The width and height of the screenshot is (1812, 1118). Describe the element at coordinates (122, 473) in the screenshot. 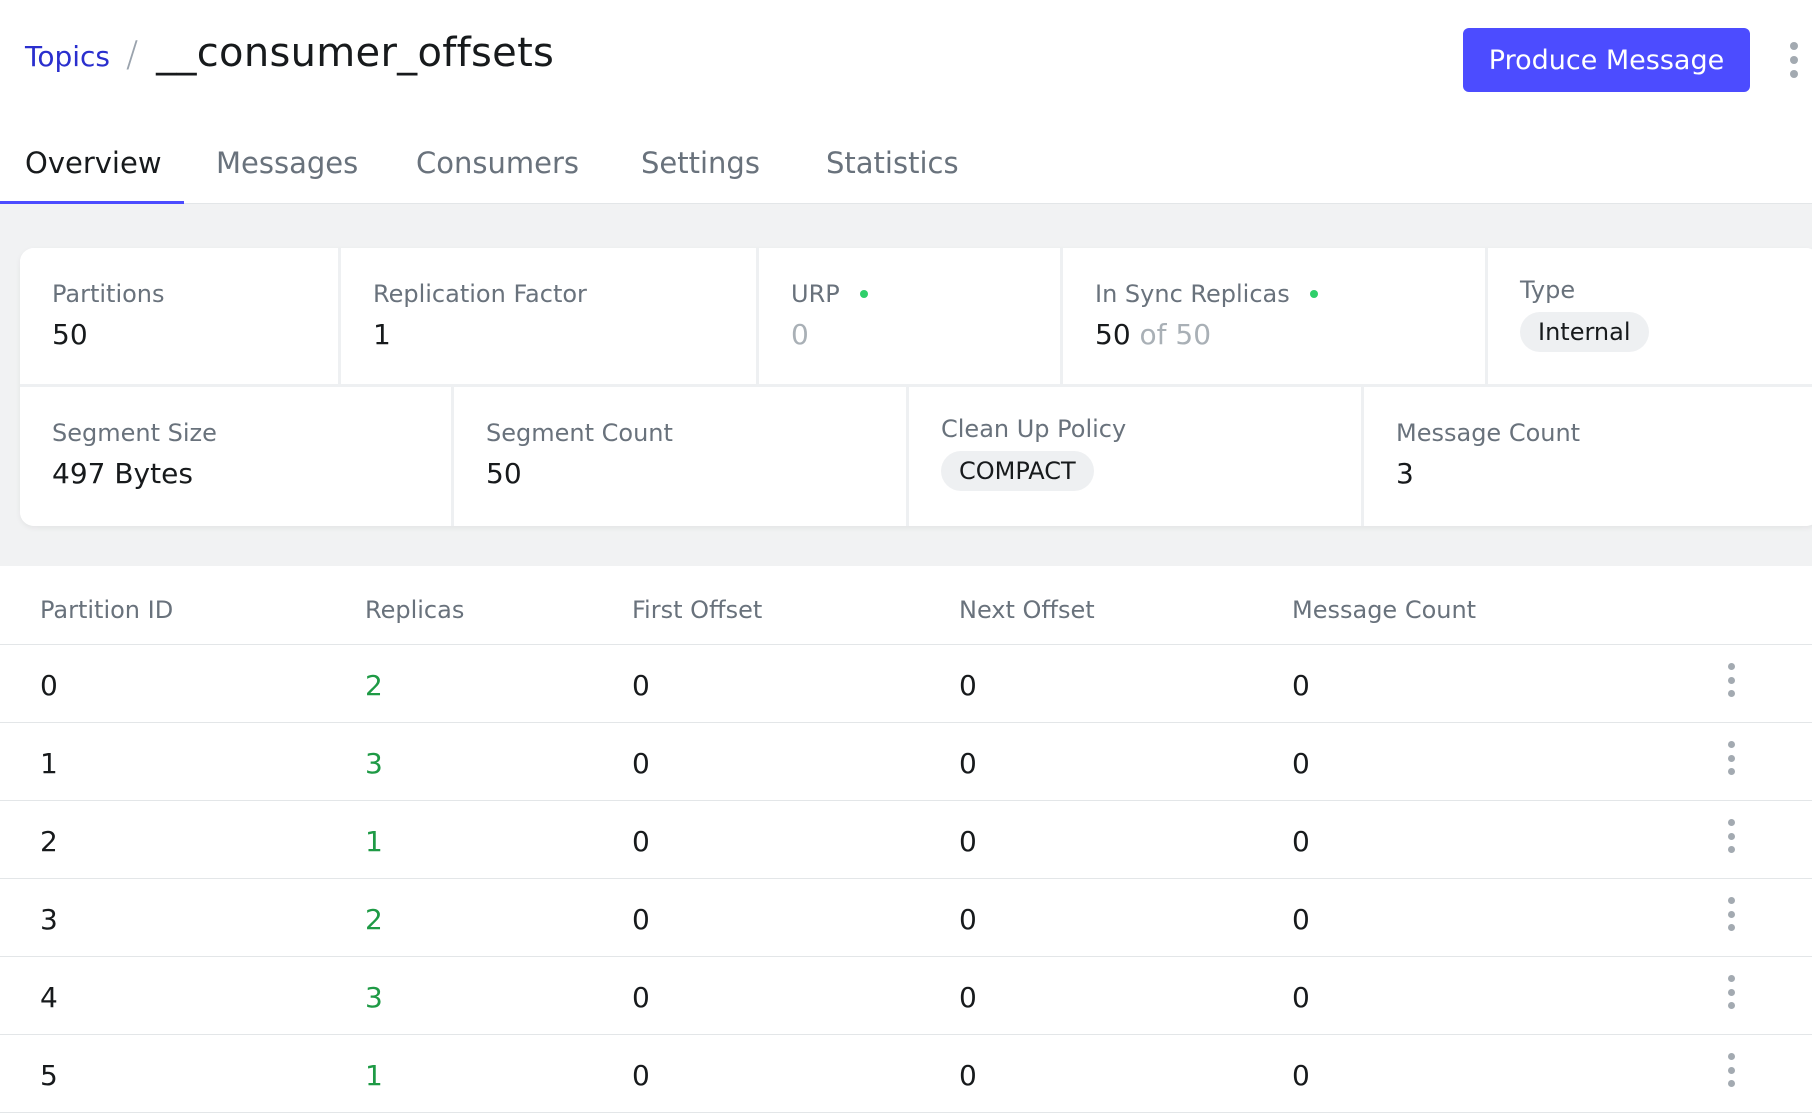

I see `metric-value: 497 Bytes` at that location.